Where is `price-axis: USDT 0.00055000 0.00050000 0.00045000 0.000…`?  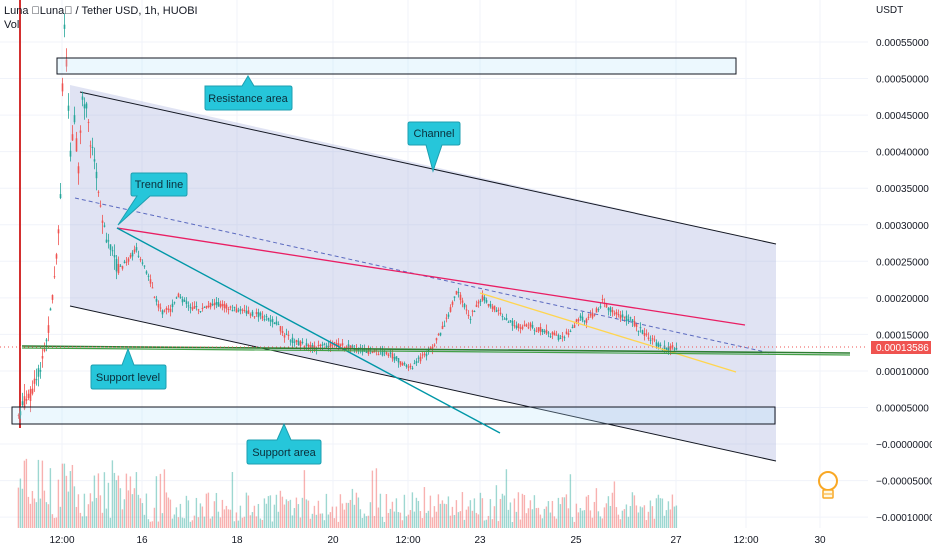
price-axis: USDT 0.00055000 0.00050000 0.00045000 0.000… is located at coordinates (904, 264).